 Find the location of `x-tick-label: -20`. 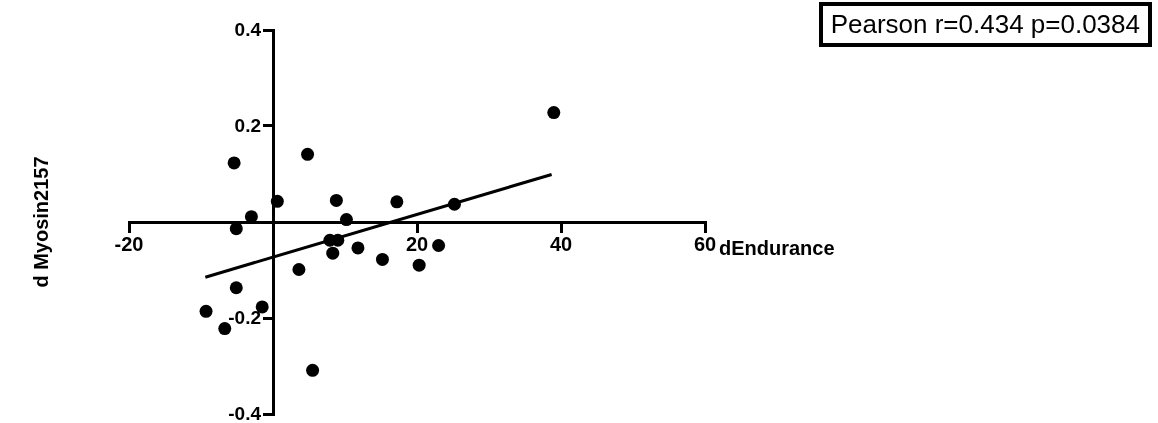

x-tick-label: -20 is located at coordinates (129, 243).